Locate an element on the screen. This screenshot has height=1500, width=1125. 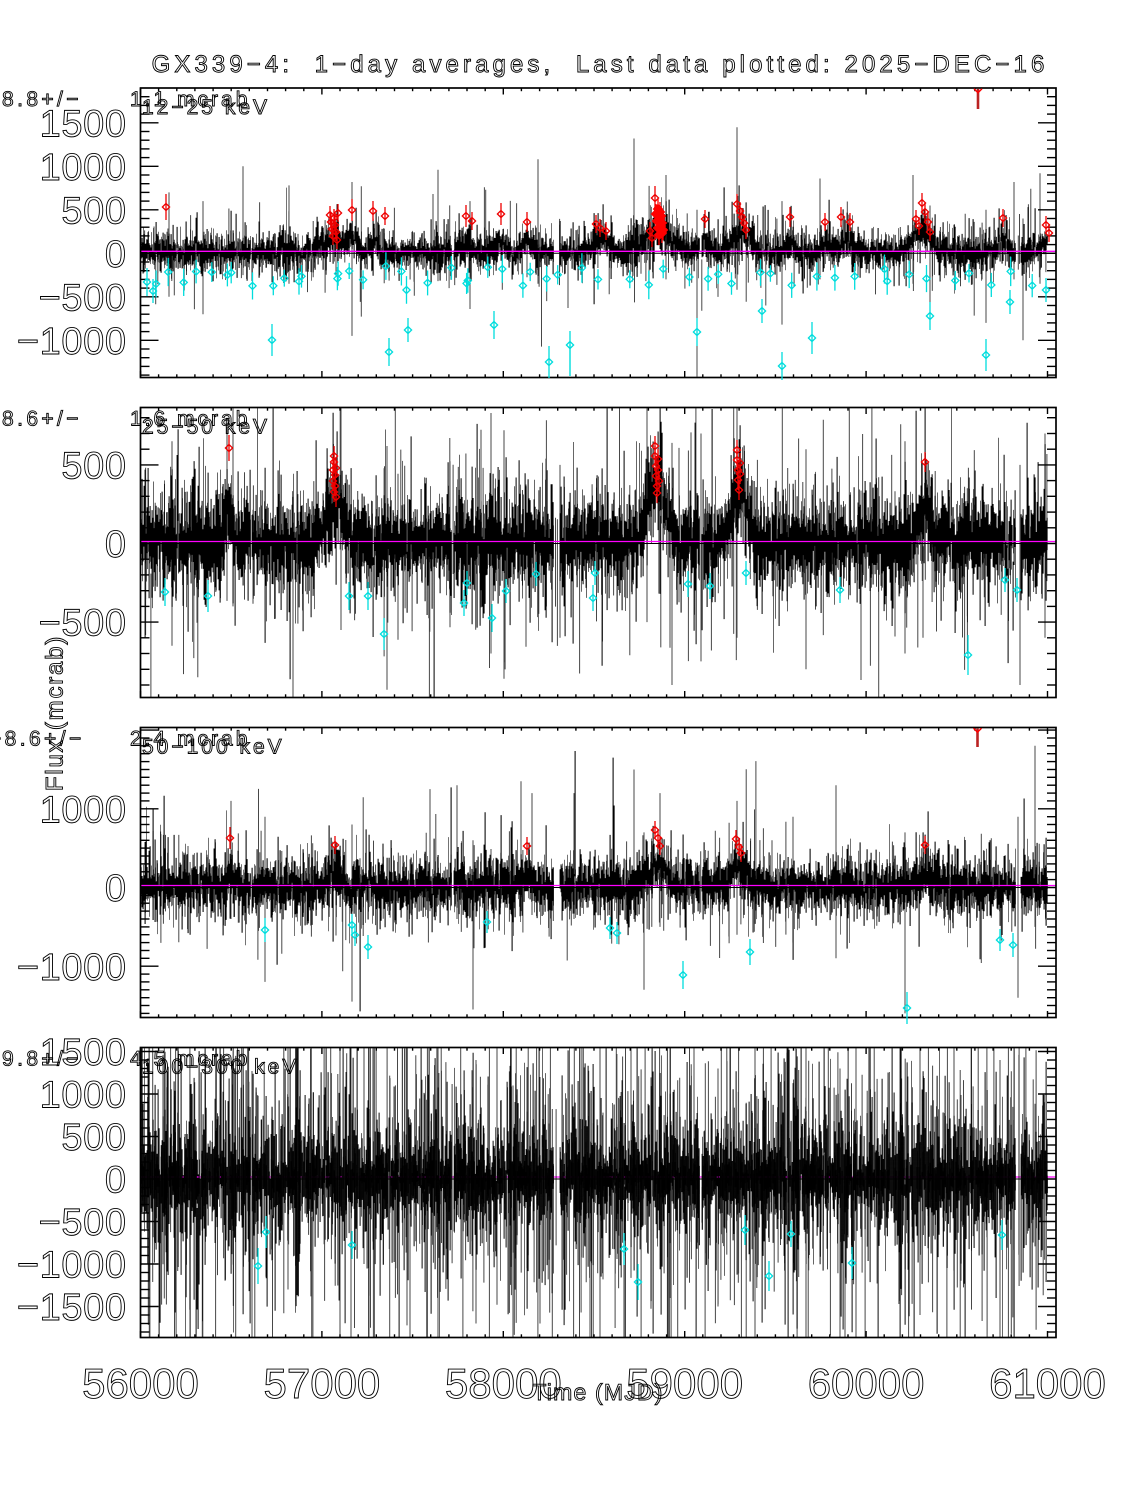
svg-text: 60000 is located at coordinates (866, 1383).